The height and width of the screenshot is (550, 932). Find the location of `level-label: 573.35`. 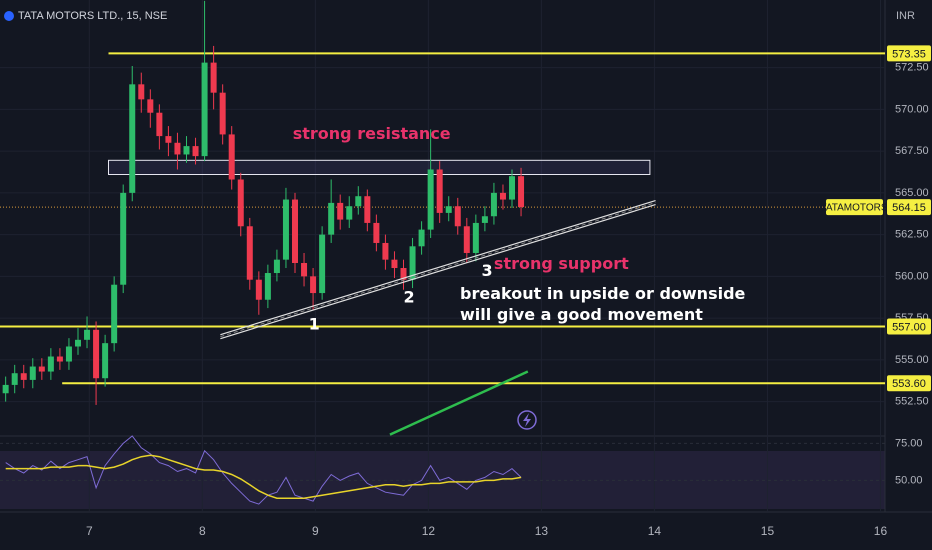

level-label: 573.35 is located at coordinates (909, 54).